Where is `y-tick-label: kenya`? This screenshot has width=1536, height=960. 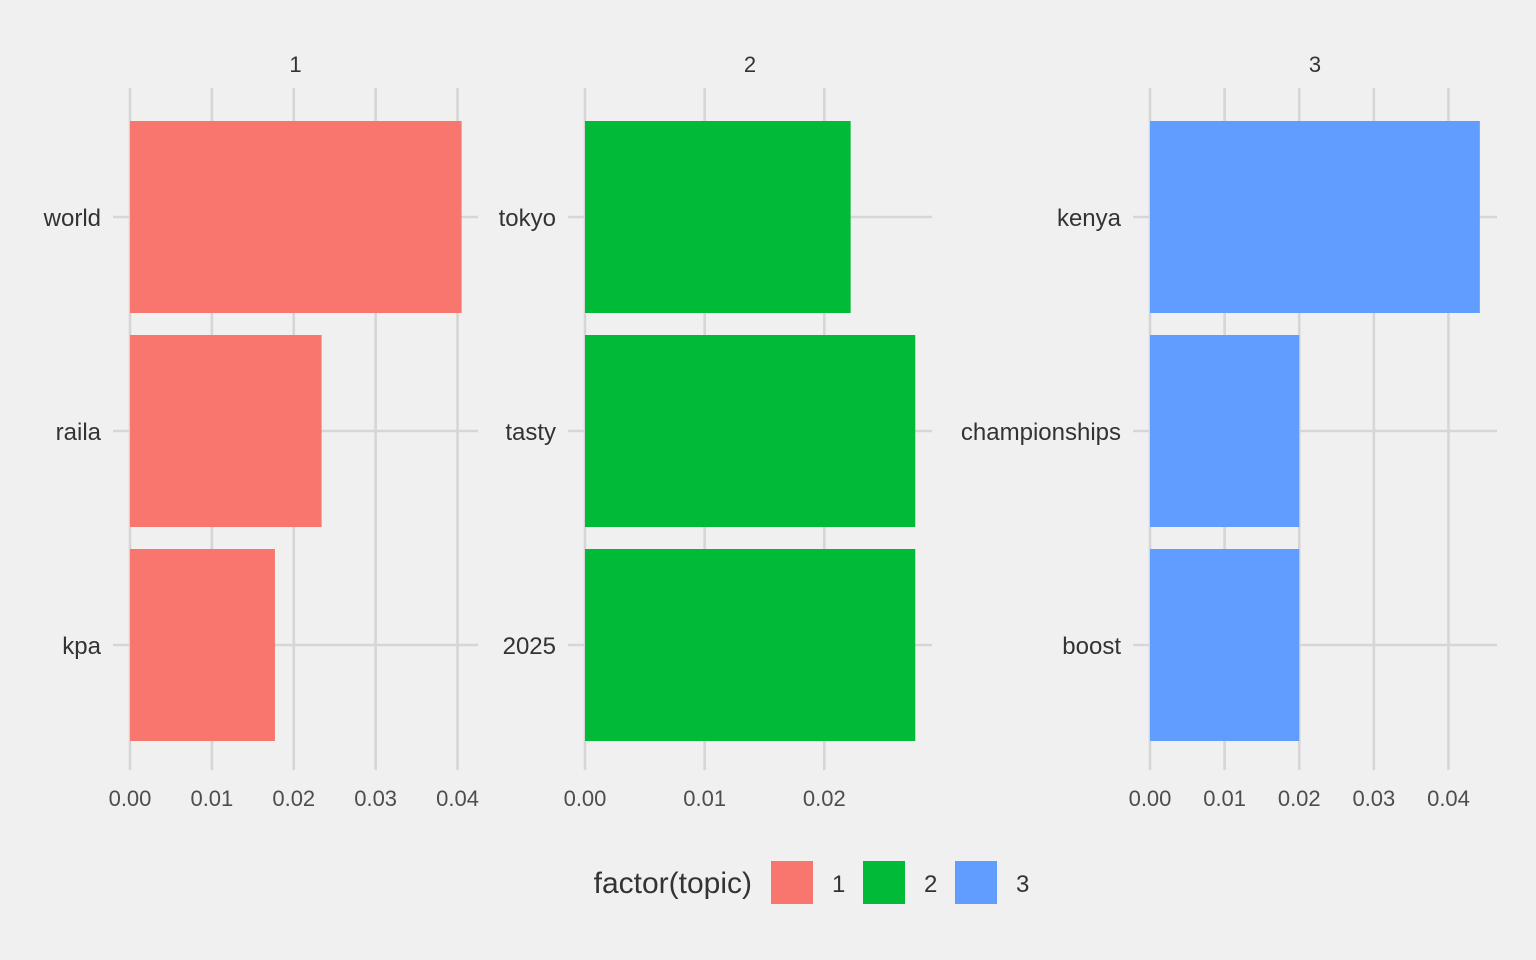
y-tick-label: kenya is located at coordinates (1089, 218).